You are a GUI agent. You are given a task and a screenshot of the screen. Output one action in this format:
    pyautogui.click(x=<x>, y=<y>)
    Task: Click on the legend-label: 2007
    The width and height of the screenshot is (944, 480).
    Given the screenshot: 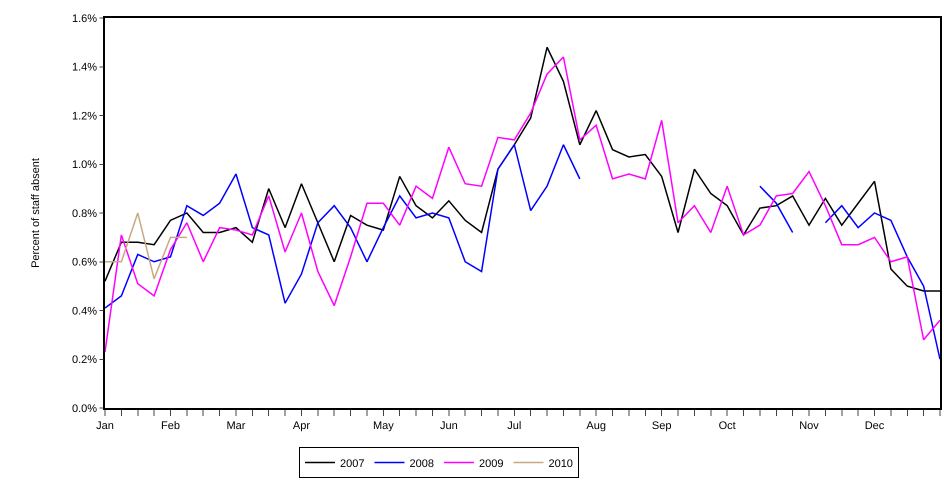 What is the action you would take?
    pyautogui.click(x=352, y=464)
    